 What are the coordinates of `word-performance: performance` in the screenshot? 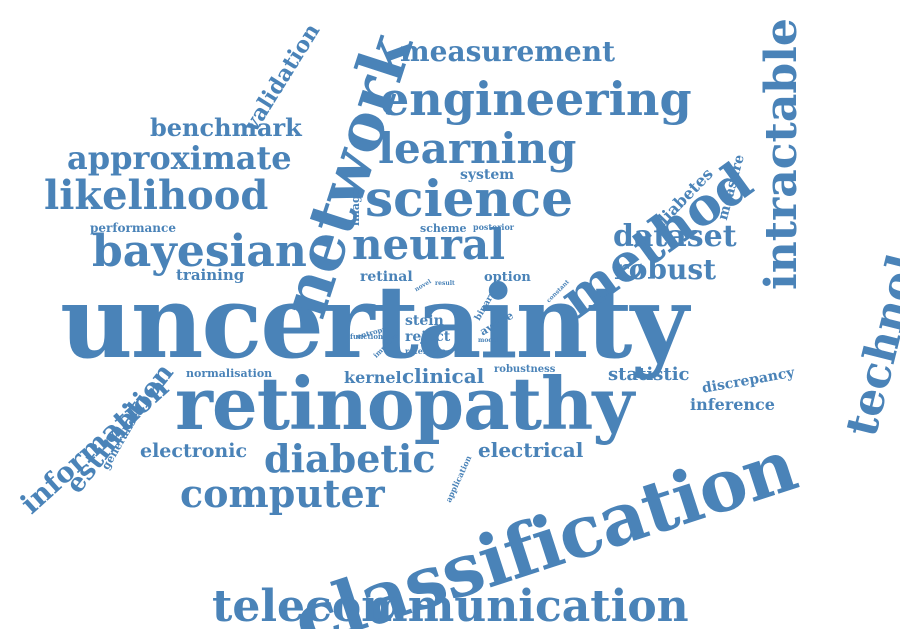 It's located at (133, 228).